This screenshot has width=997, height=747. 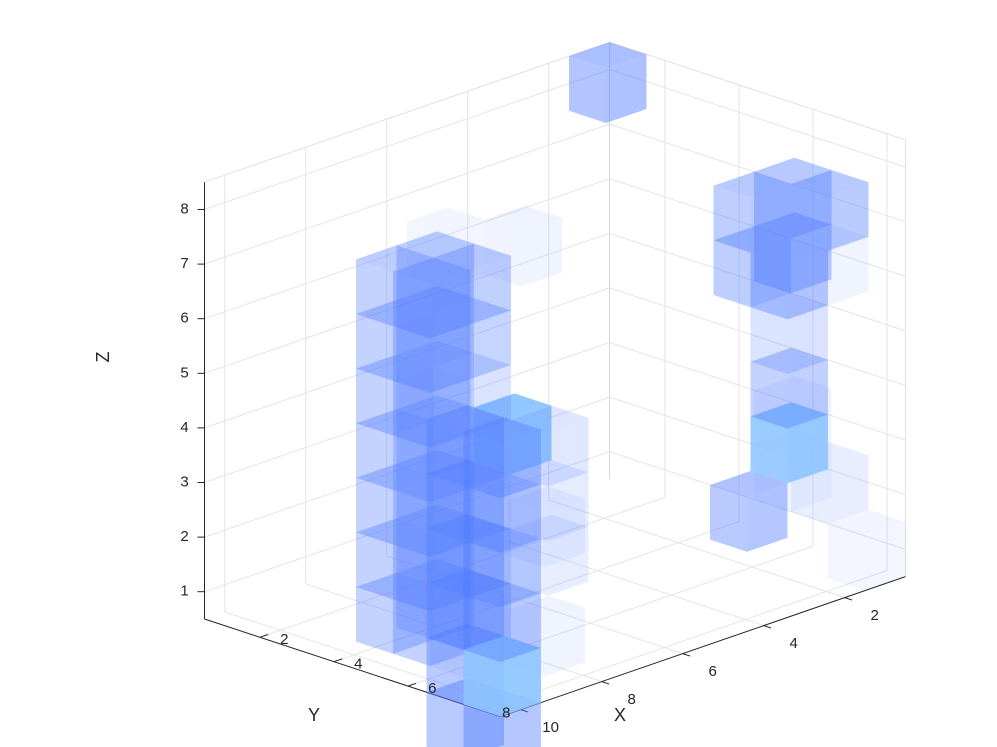 What do you see at coordinates (620, 715) in the screenshot?
I see `x-axis-label: X` at bounding box center [620, 715].